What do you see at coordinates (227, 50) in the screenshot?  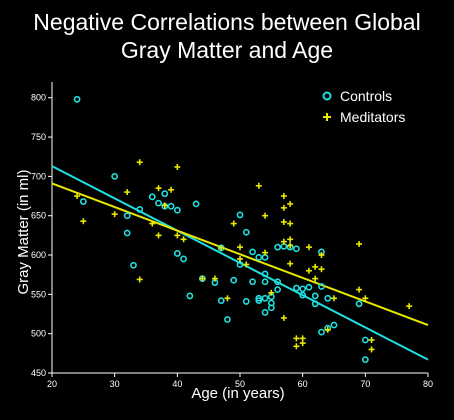 I see `chart-title-line-2: Gray Matter and Age` at bounding box center [227, 50].